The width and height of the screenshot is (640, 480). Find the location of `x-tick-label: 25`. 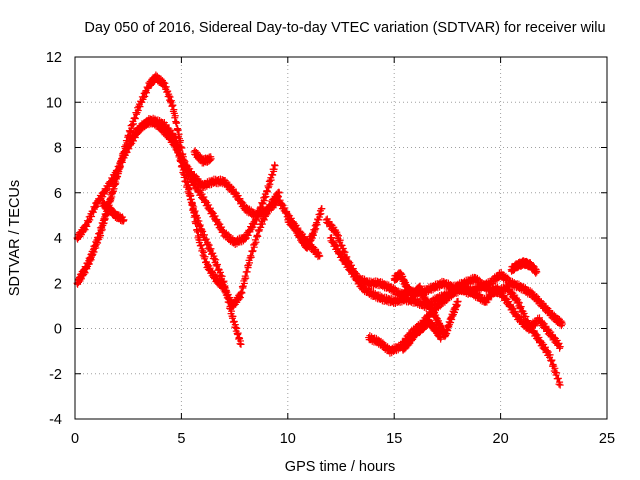

x-tick-label: 25 is located at coordinates (607, 439).